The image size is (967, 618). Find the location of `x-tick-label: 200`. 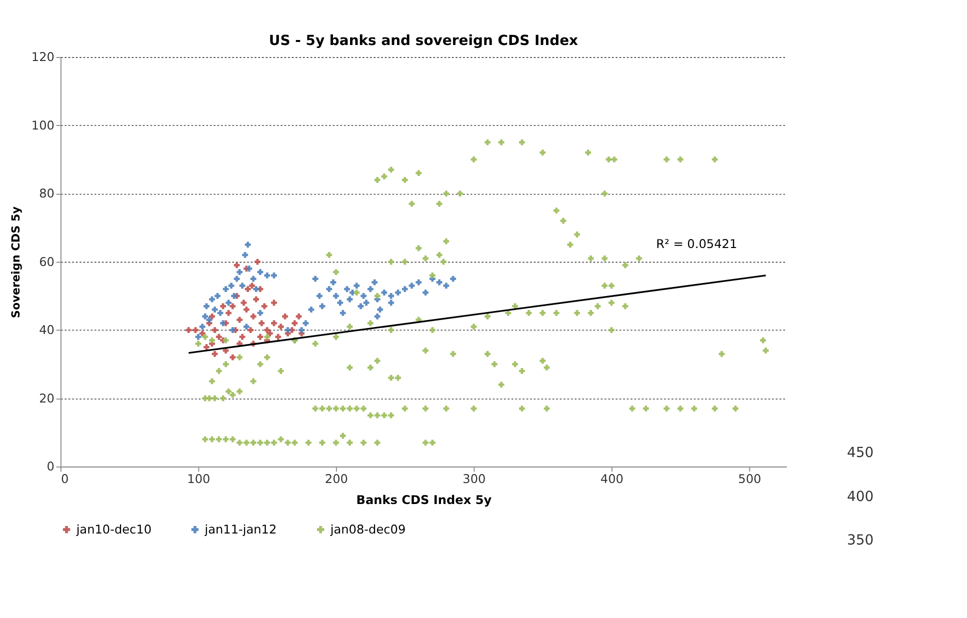

x-tick-label: 200 is located at coordinates (336, 479).